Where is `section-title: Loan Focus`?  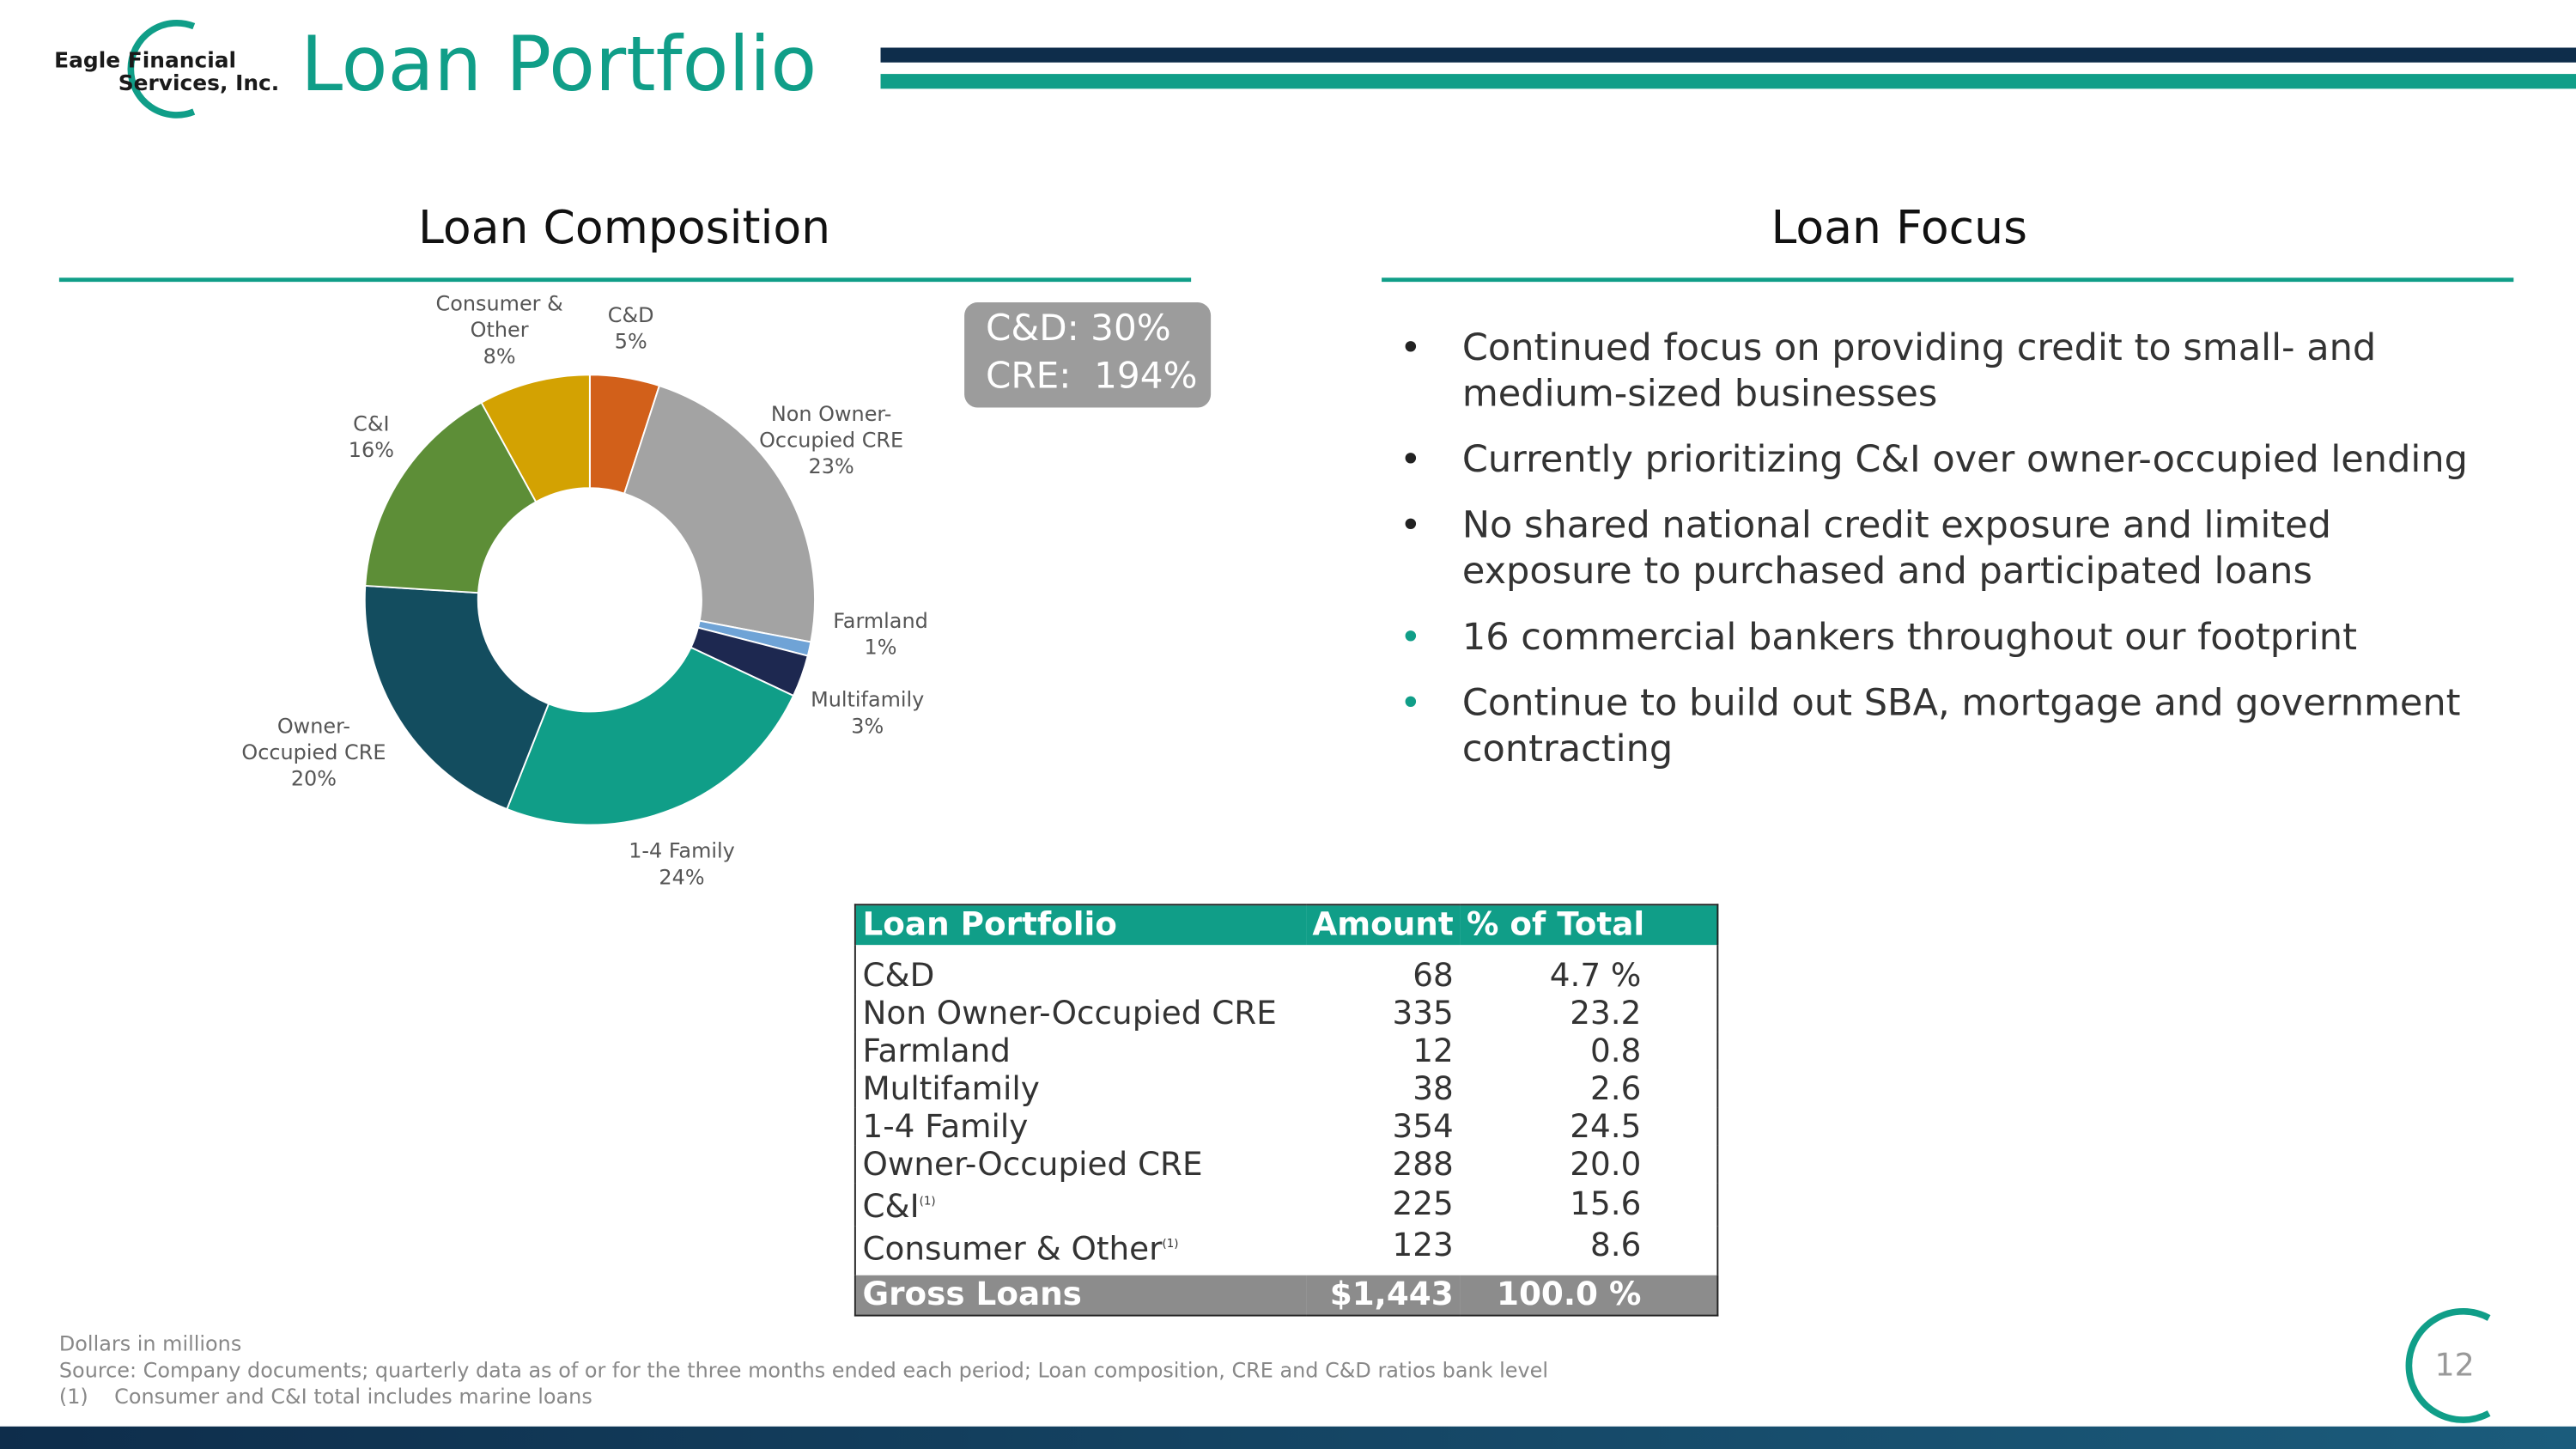
section-title: Loan Focus is located at coordinates (1900, 227).